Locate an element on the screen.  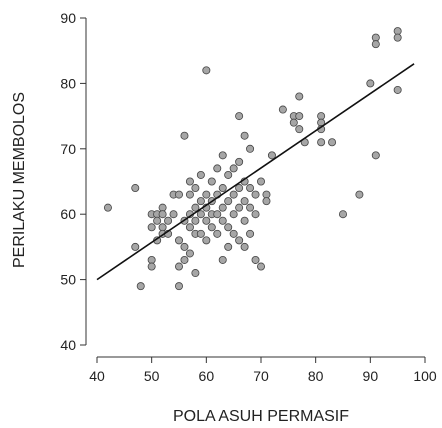
x-tick-label: 80 is located at coordinates (316, 376).